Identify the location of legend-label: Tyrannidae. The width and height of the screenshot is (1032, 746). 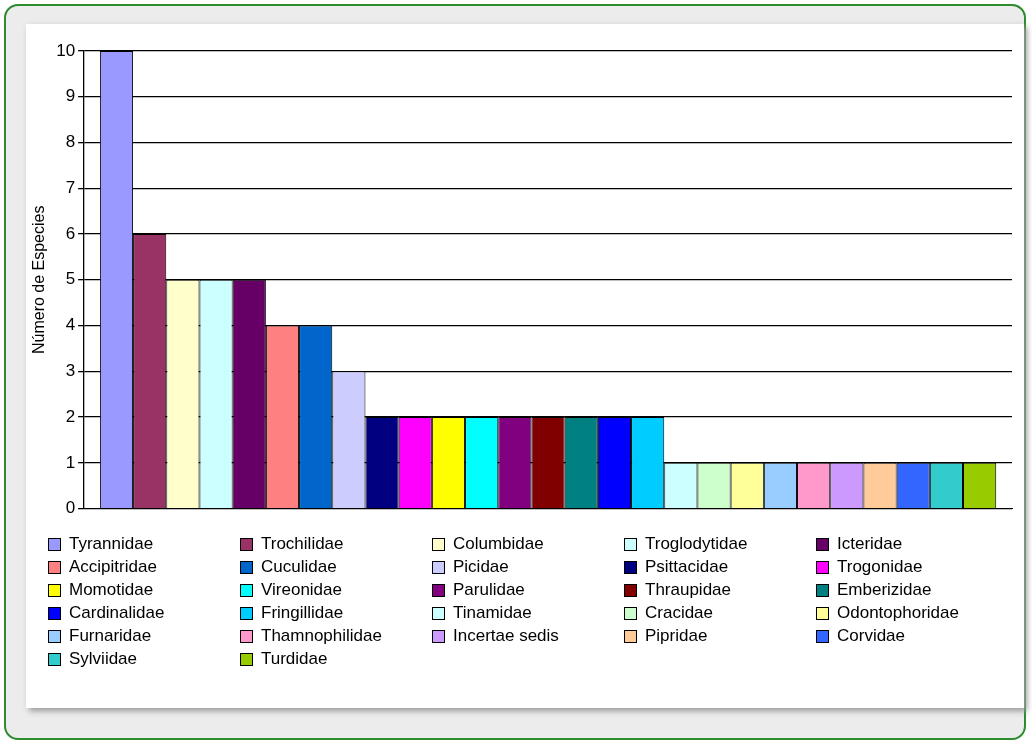
(111, 544).